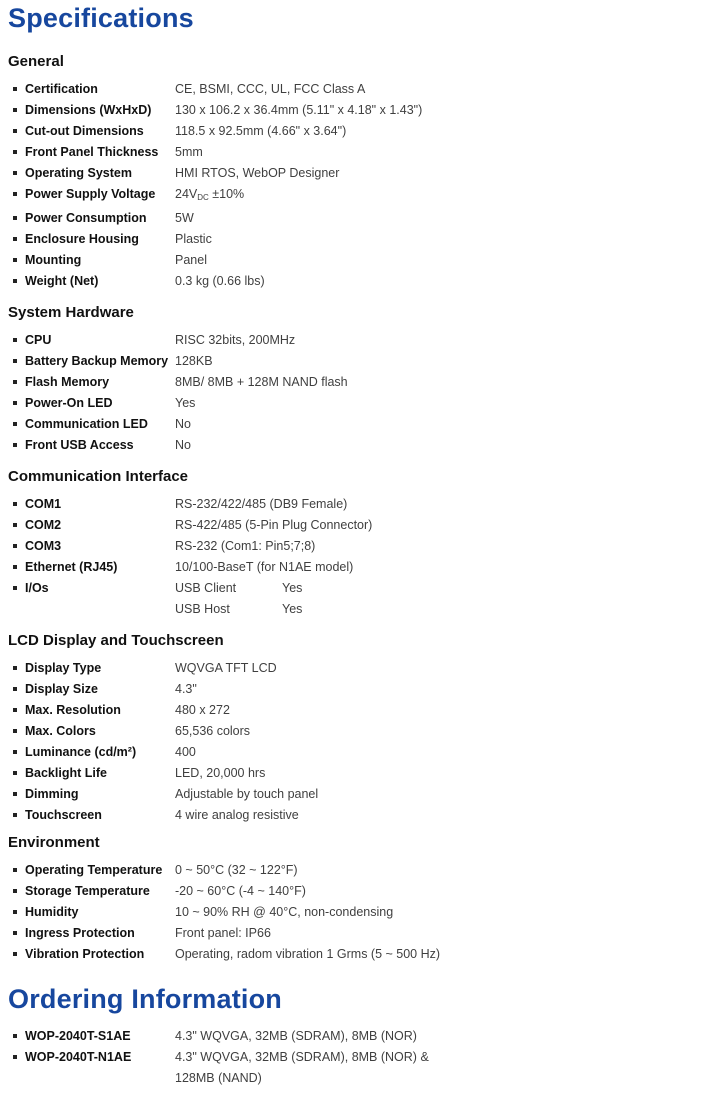  Describe the element at coordinates (352, 218) in the screenshot. I see `spec-row: Power Consumption 5W` at that location.